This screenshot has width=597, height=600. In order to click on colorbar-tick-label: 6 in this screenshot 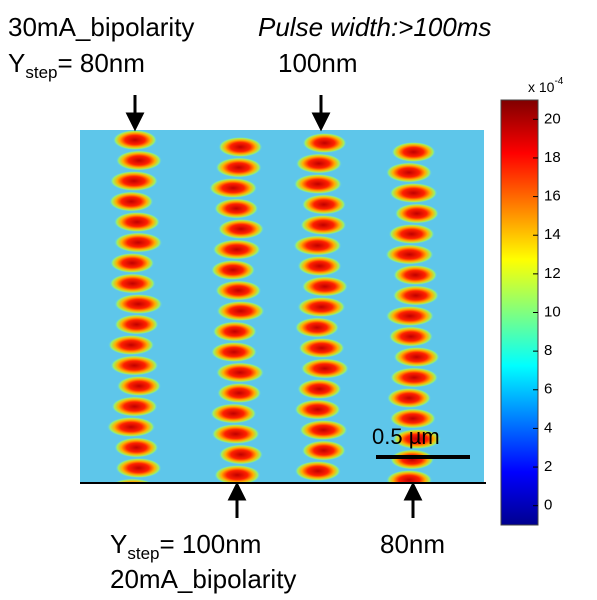, I will do `click(548, 389)`.